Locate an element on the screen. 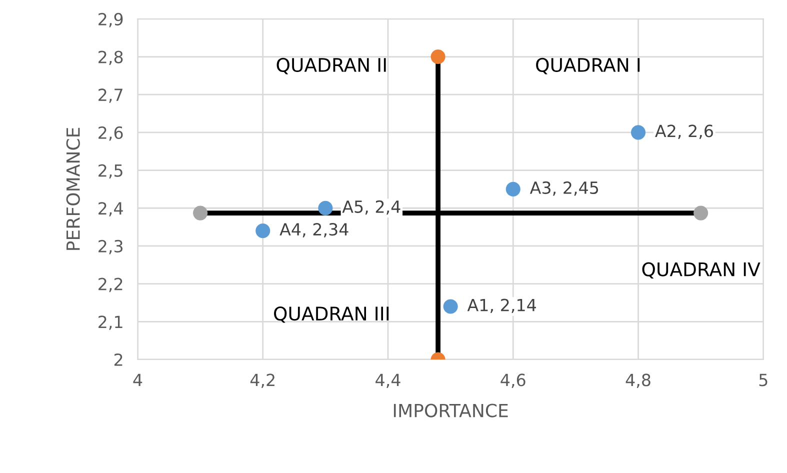  y-axis-title: PERFOMANCE is located at coordinates (73, 189).